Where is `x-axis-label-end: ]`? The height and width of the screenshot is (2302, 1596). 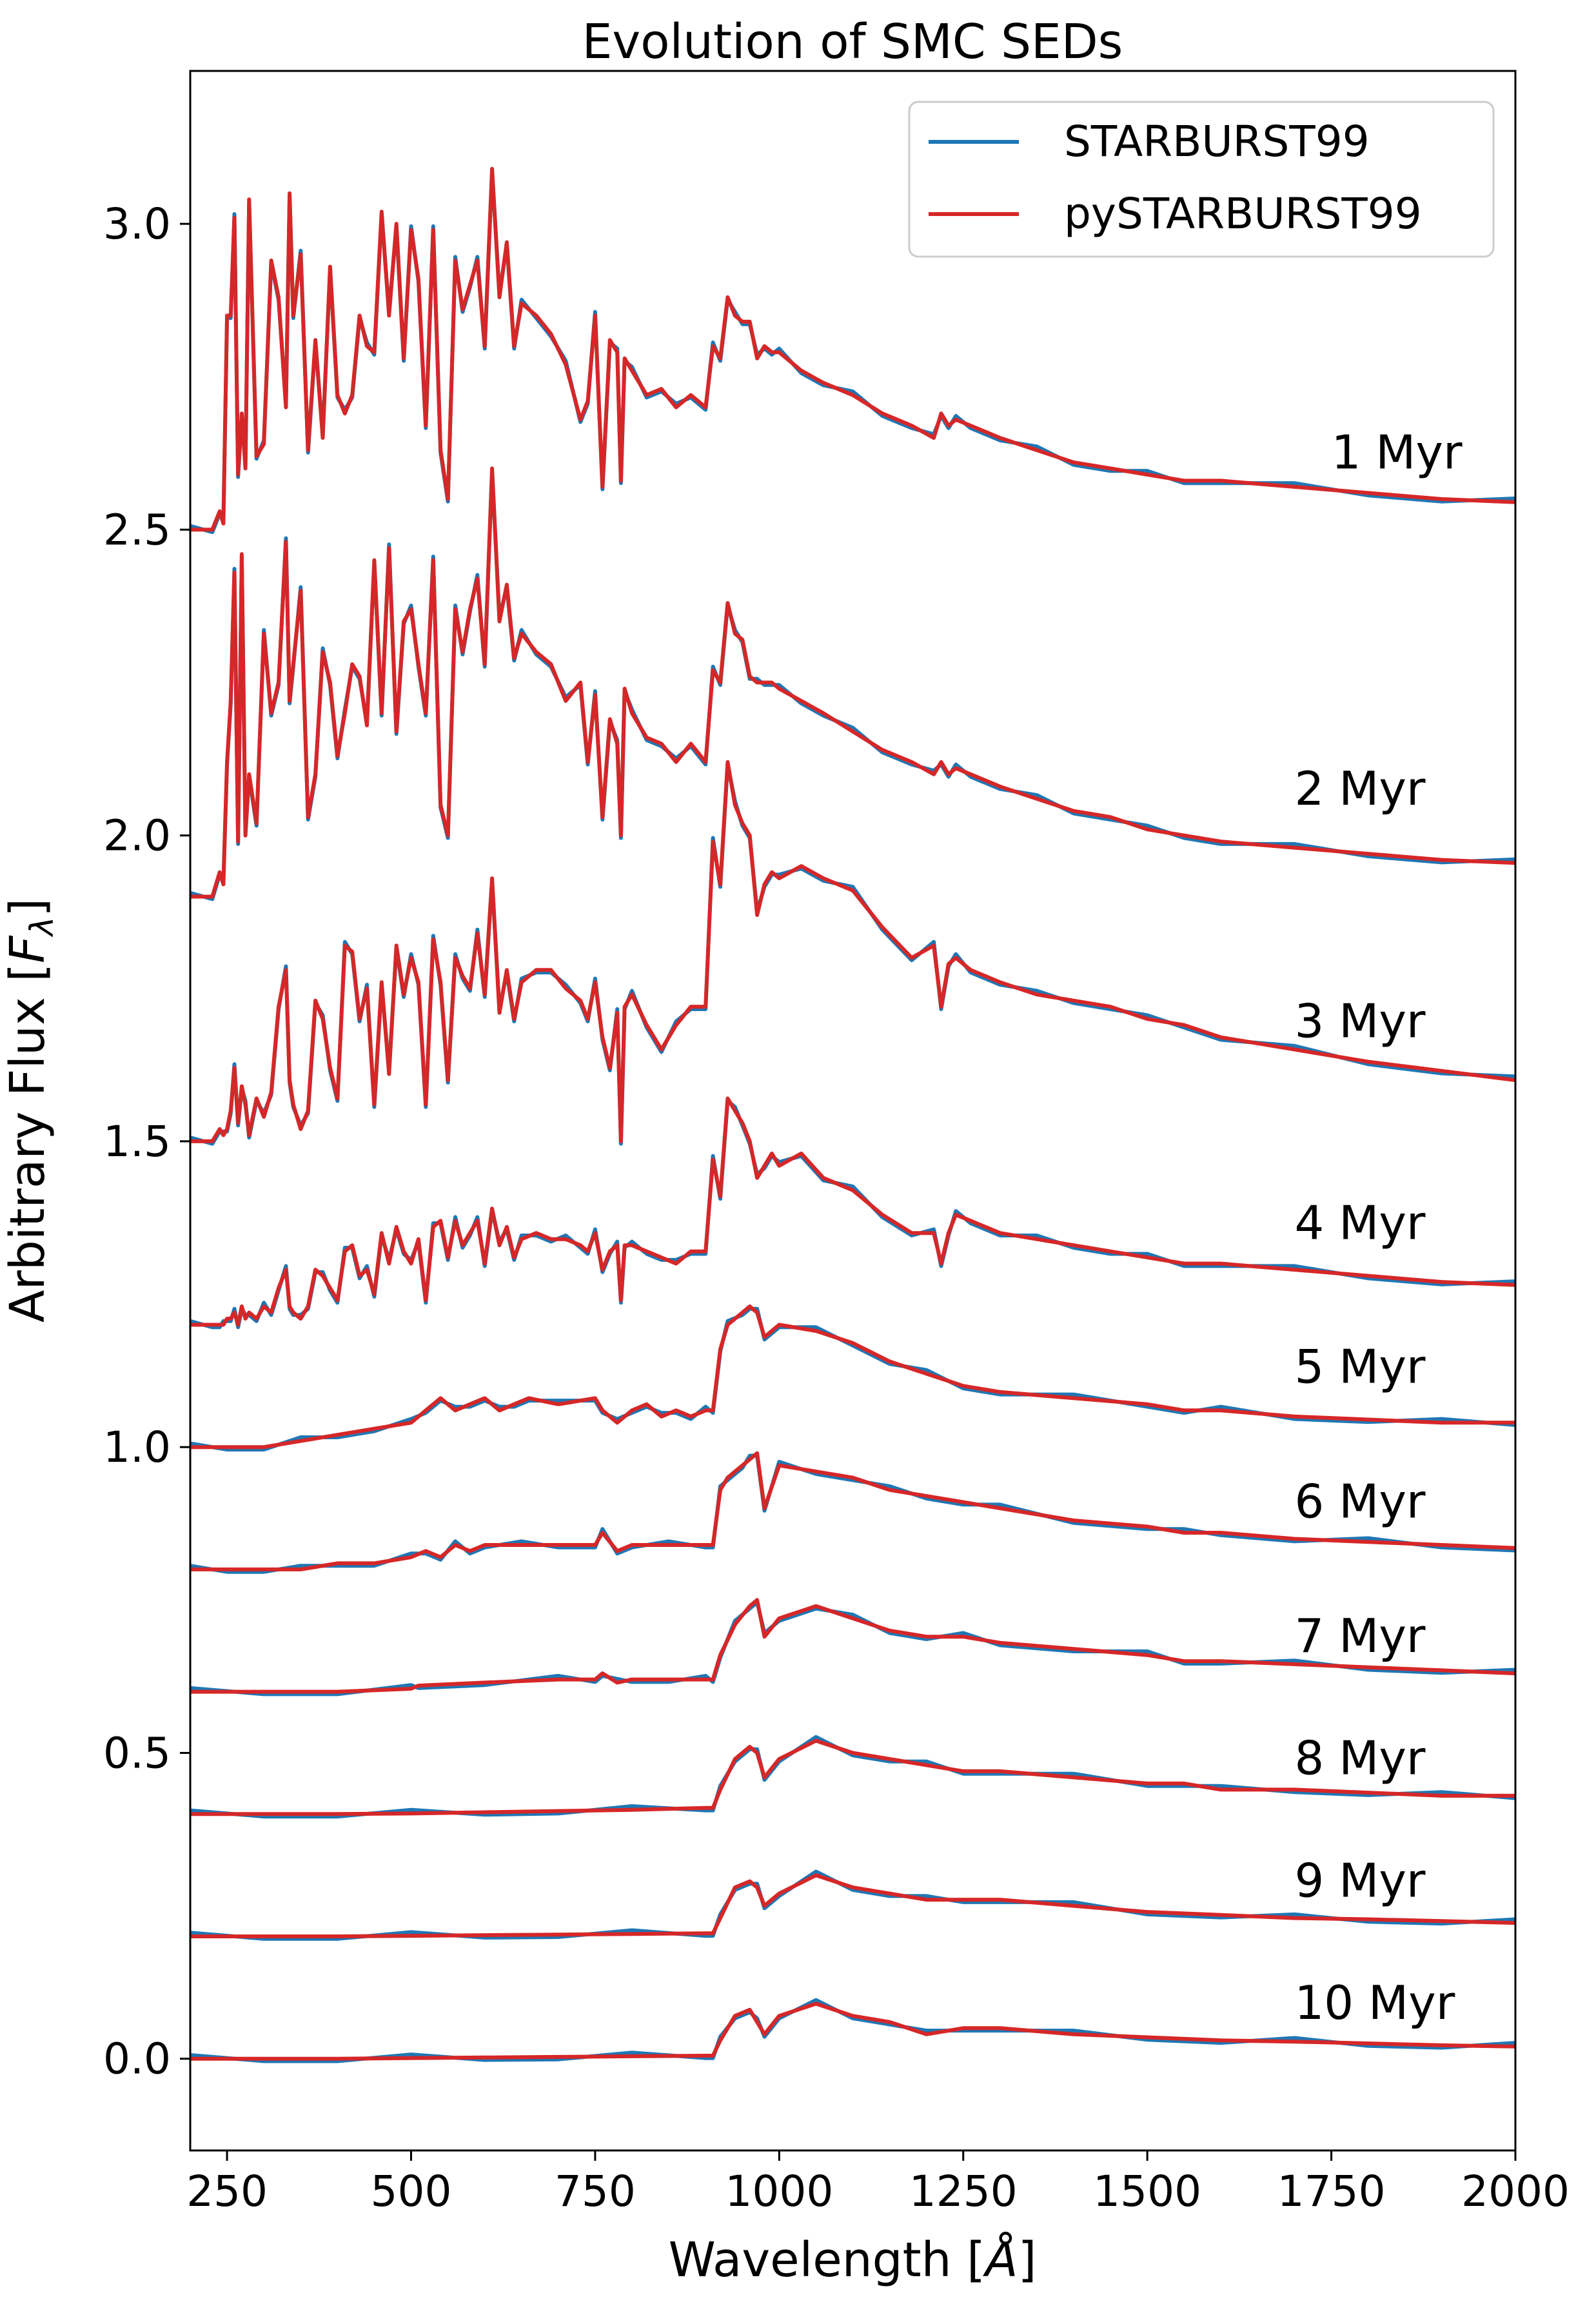
x-axis-label-end: ] is located at coordinates (1027, 2260).